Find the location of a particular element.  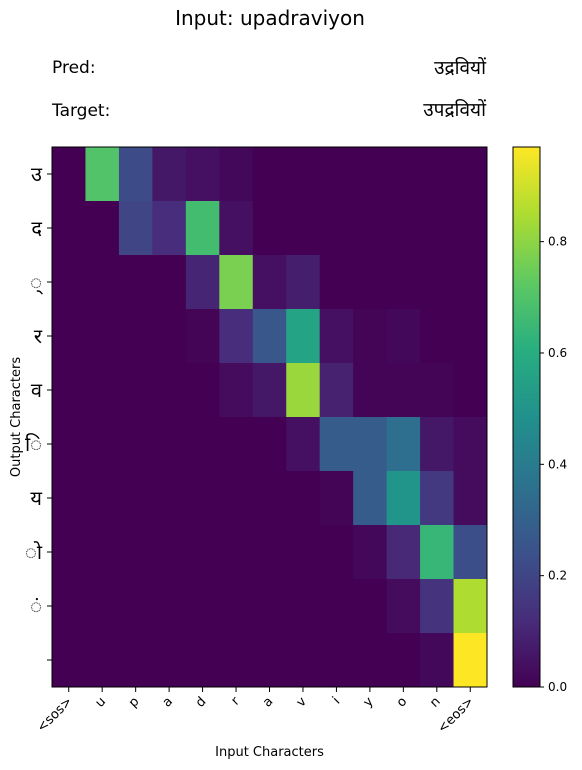

x-tick-label: y is located at coordinates (369, 702).